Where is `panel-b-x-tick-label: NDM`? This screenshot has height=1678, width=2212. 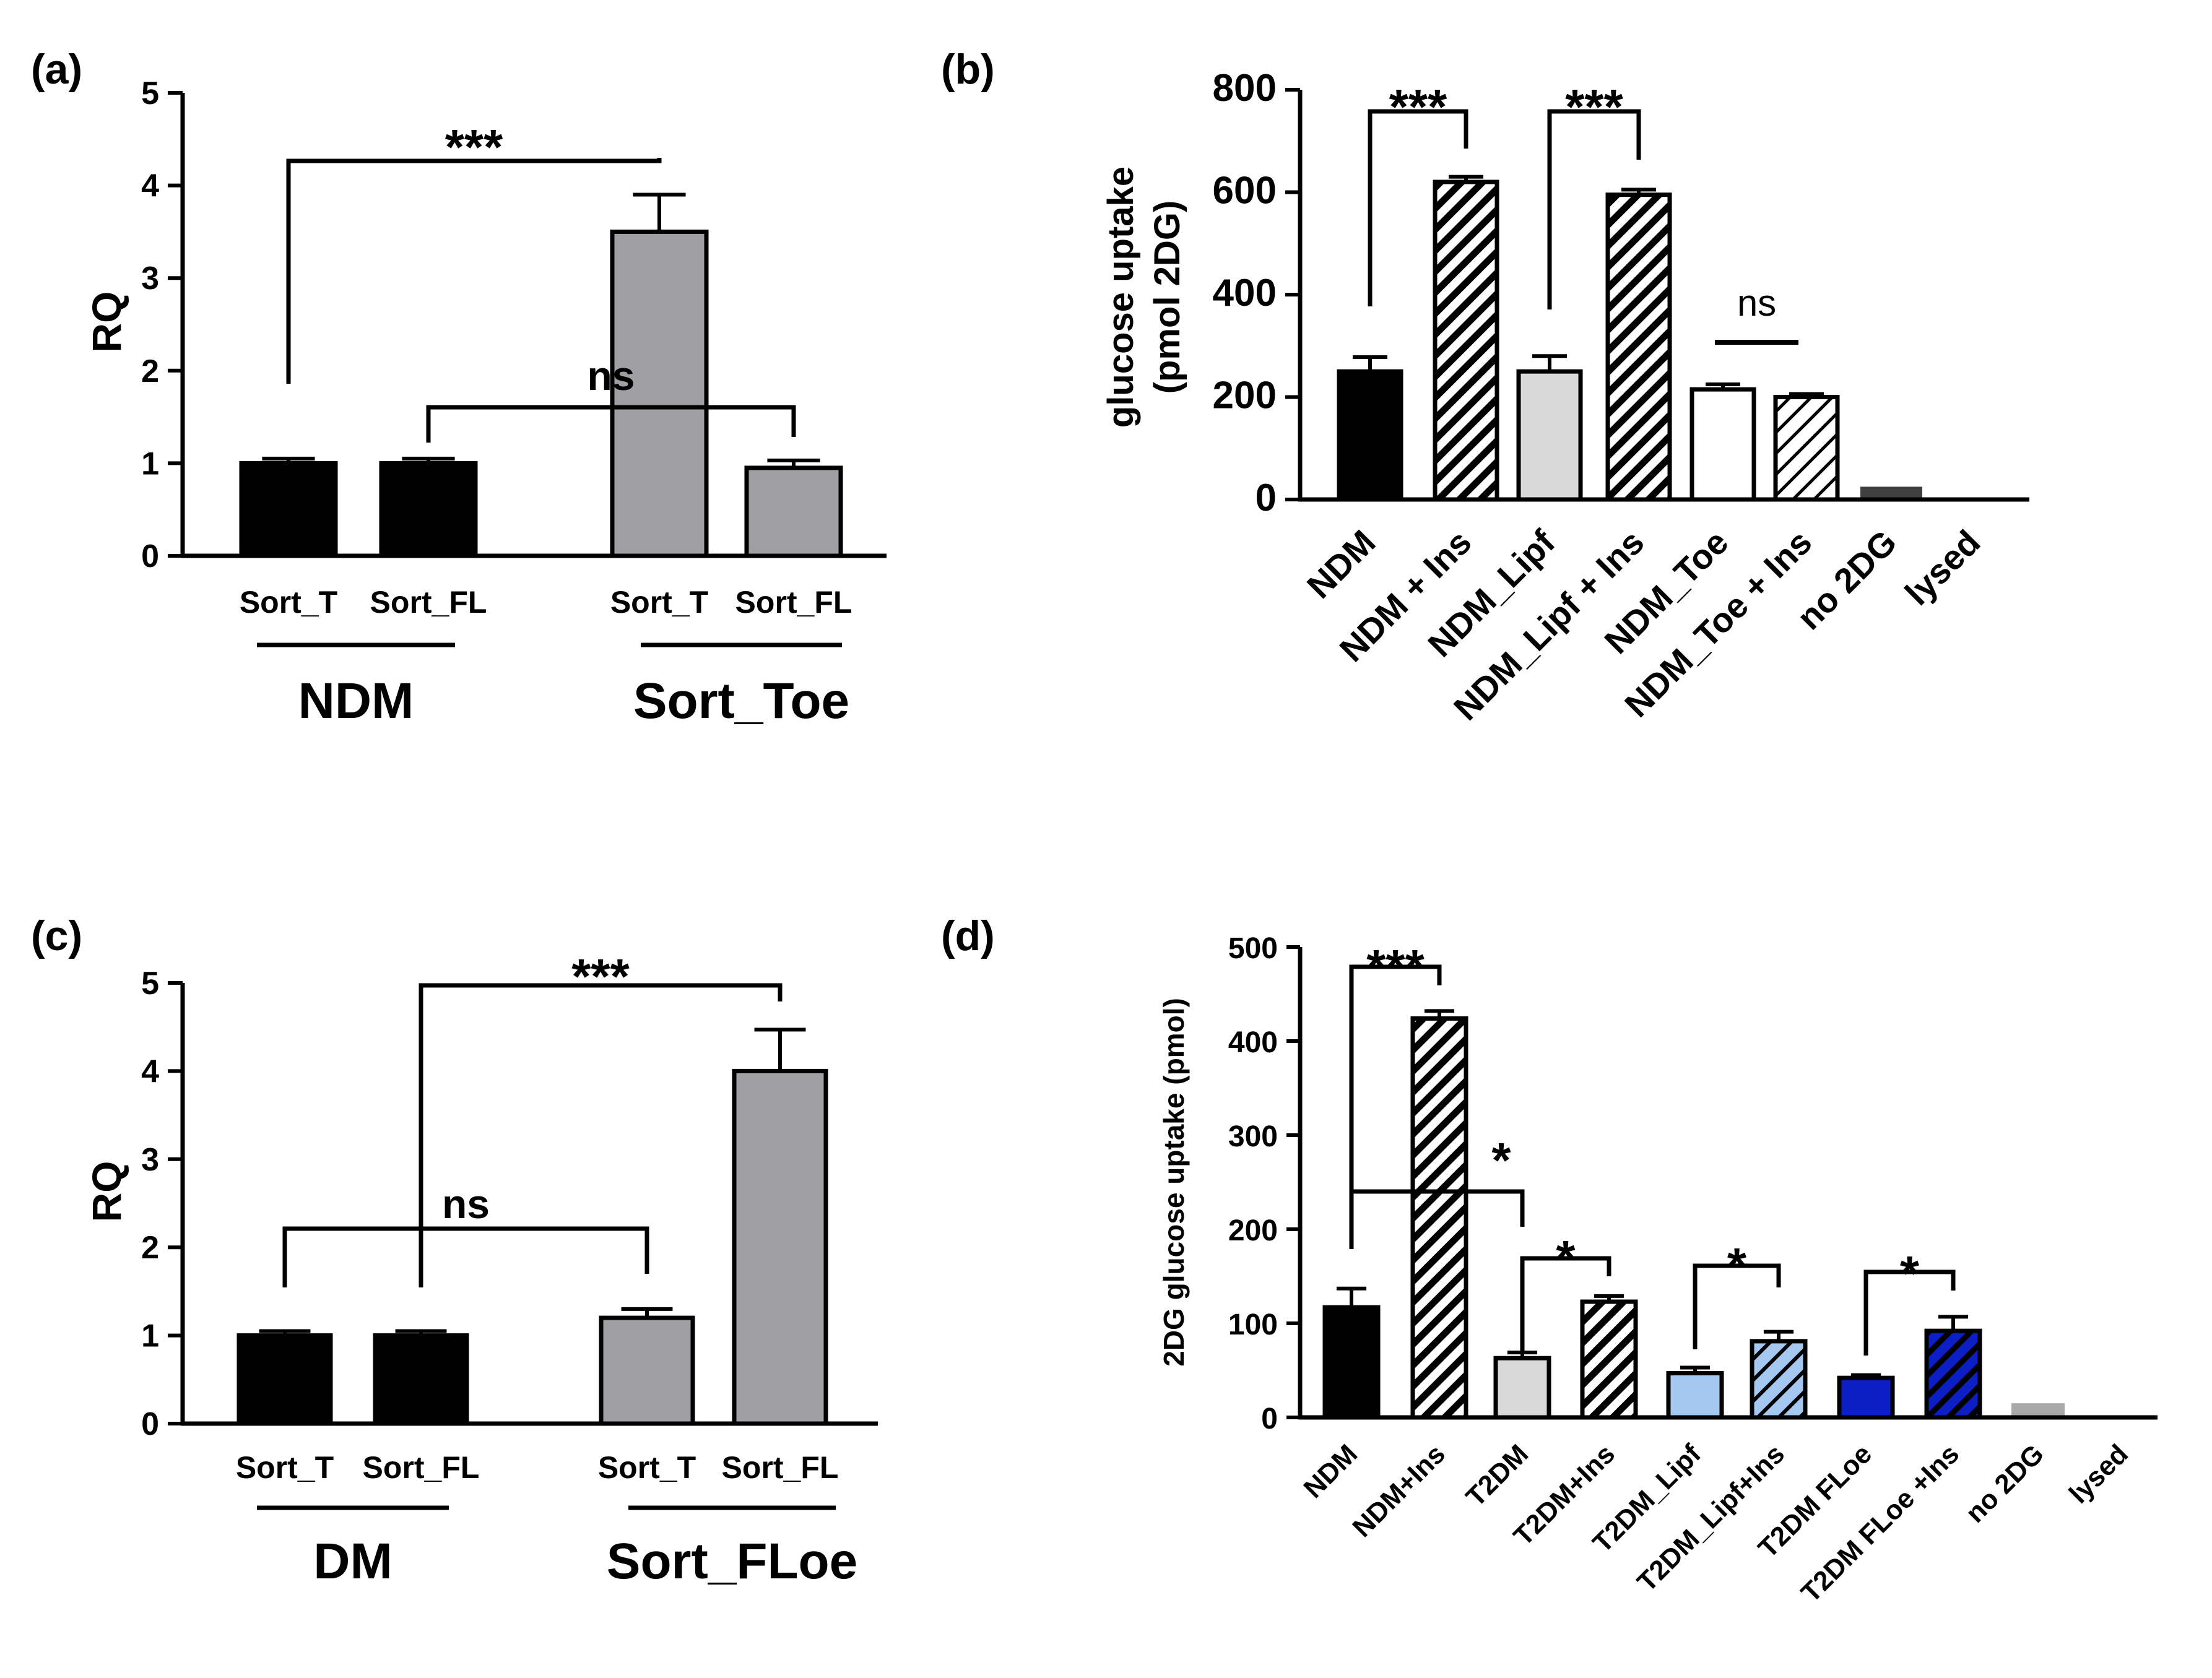 panel-b-x-tick-label: NDM is located at coordinates (1341, 564).